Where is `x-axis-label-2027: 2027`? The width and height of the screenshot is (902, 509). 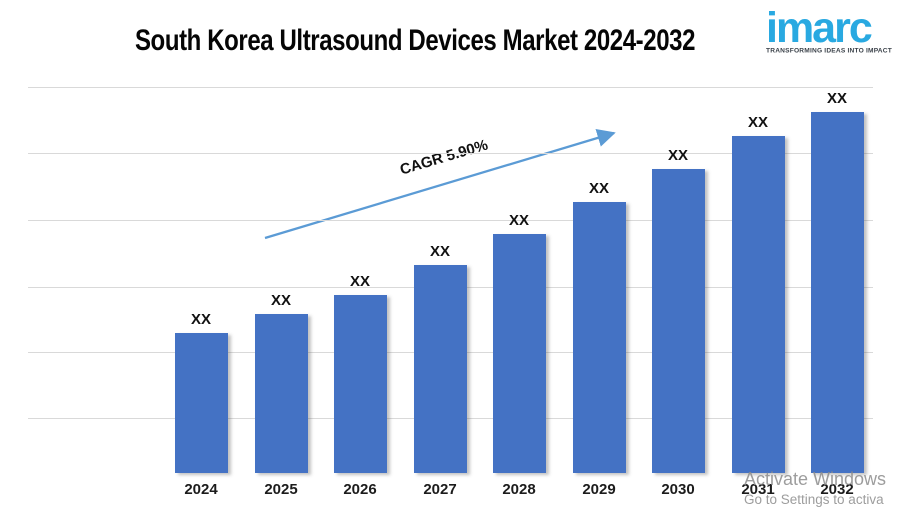 x-axis-label-2027: 2027 is located at coordinates (440, 489).